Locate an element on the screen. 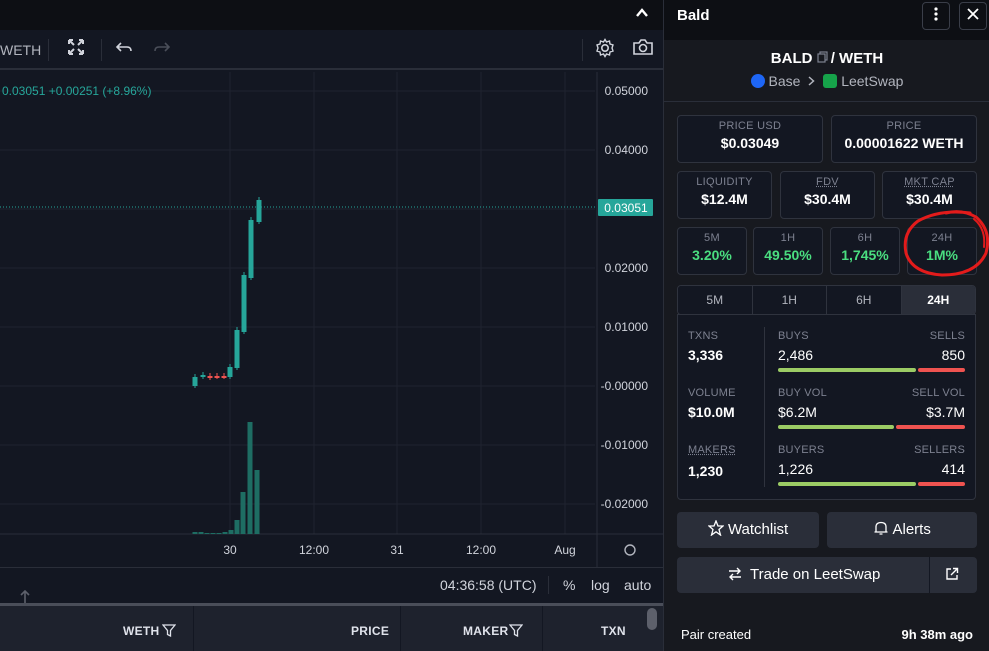  sell-vol-label: SELL VOL is located at coordinates (938, 393).